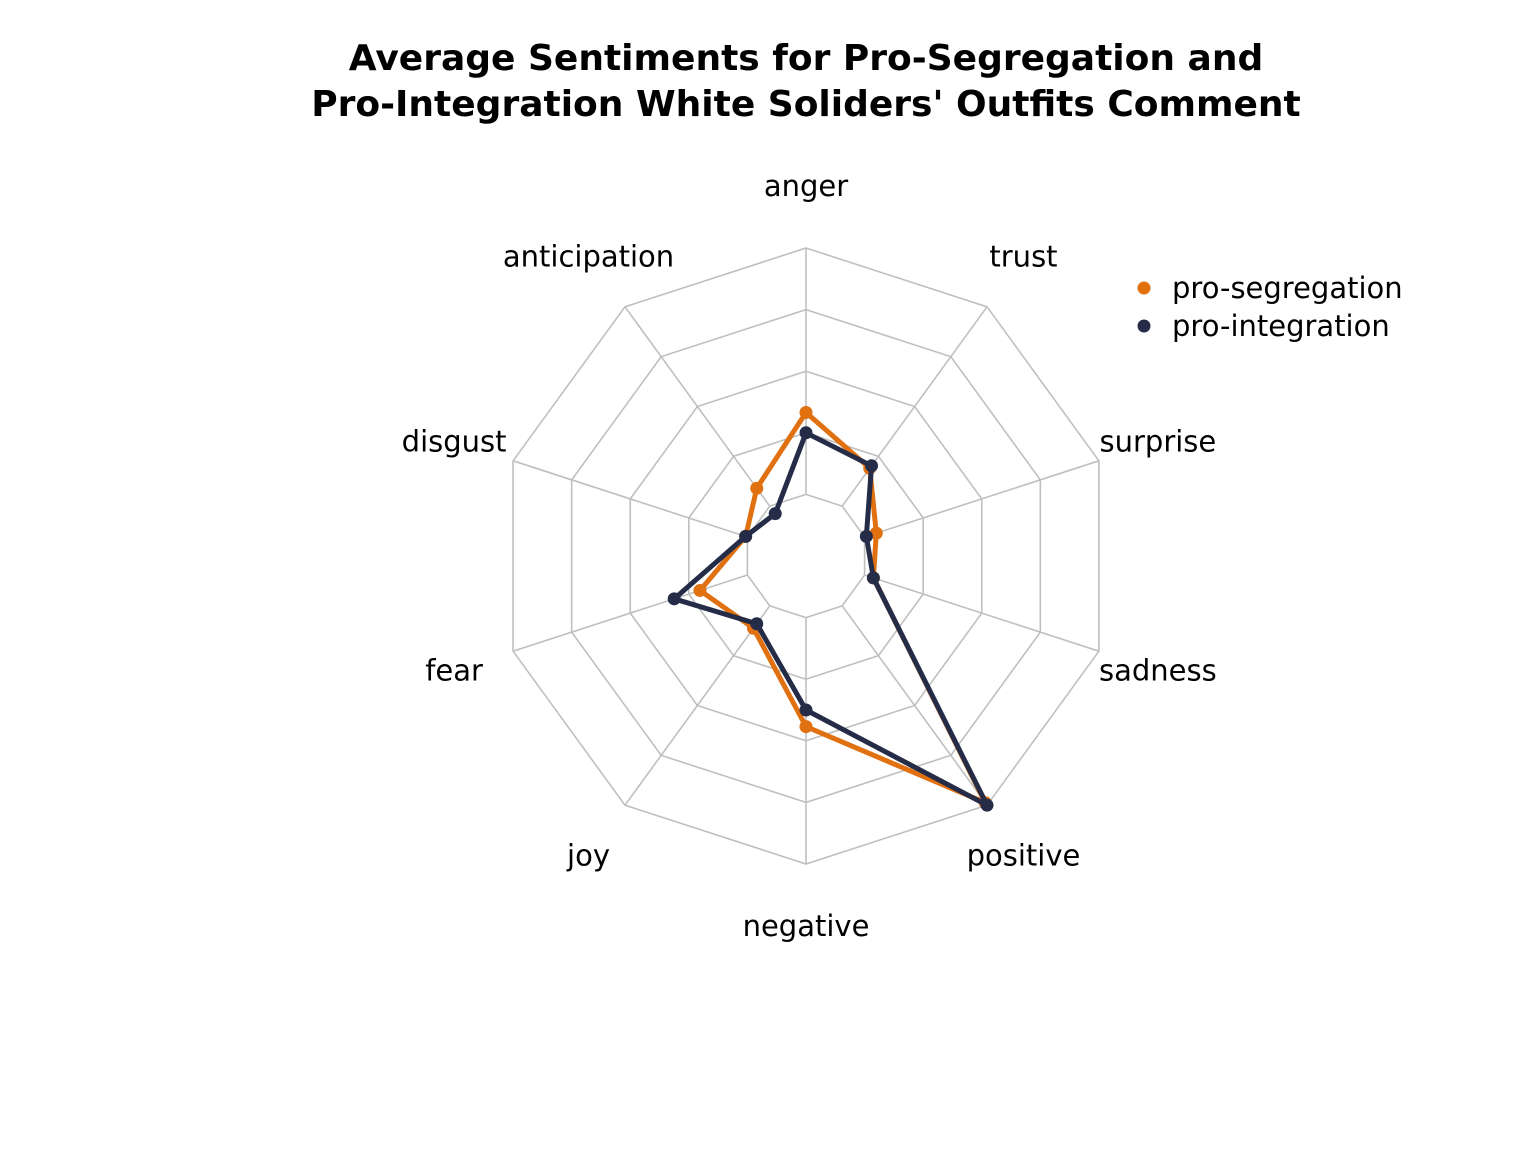 The width and height of the screenshot is (1536, 1152). Describe the element at coordinates (806, 710) in the screenshot. I see `series-point-pro-integration-negative` at that location.